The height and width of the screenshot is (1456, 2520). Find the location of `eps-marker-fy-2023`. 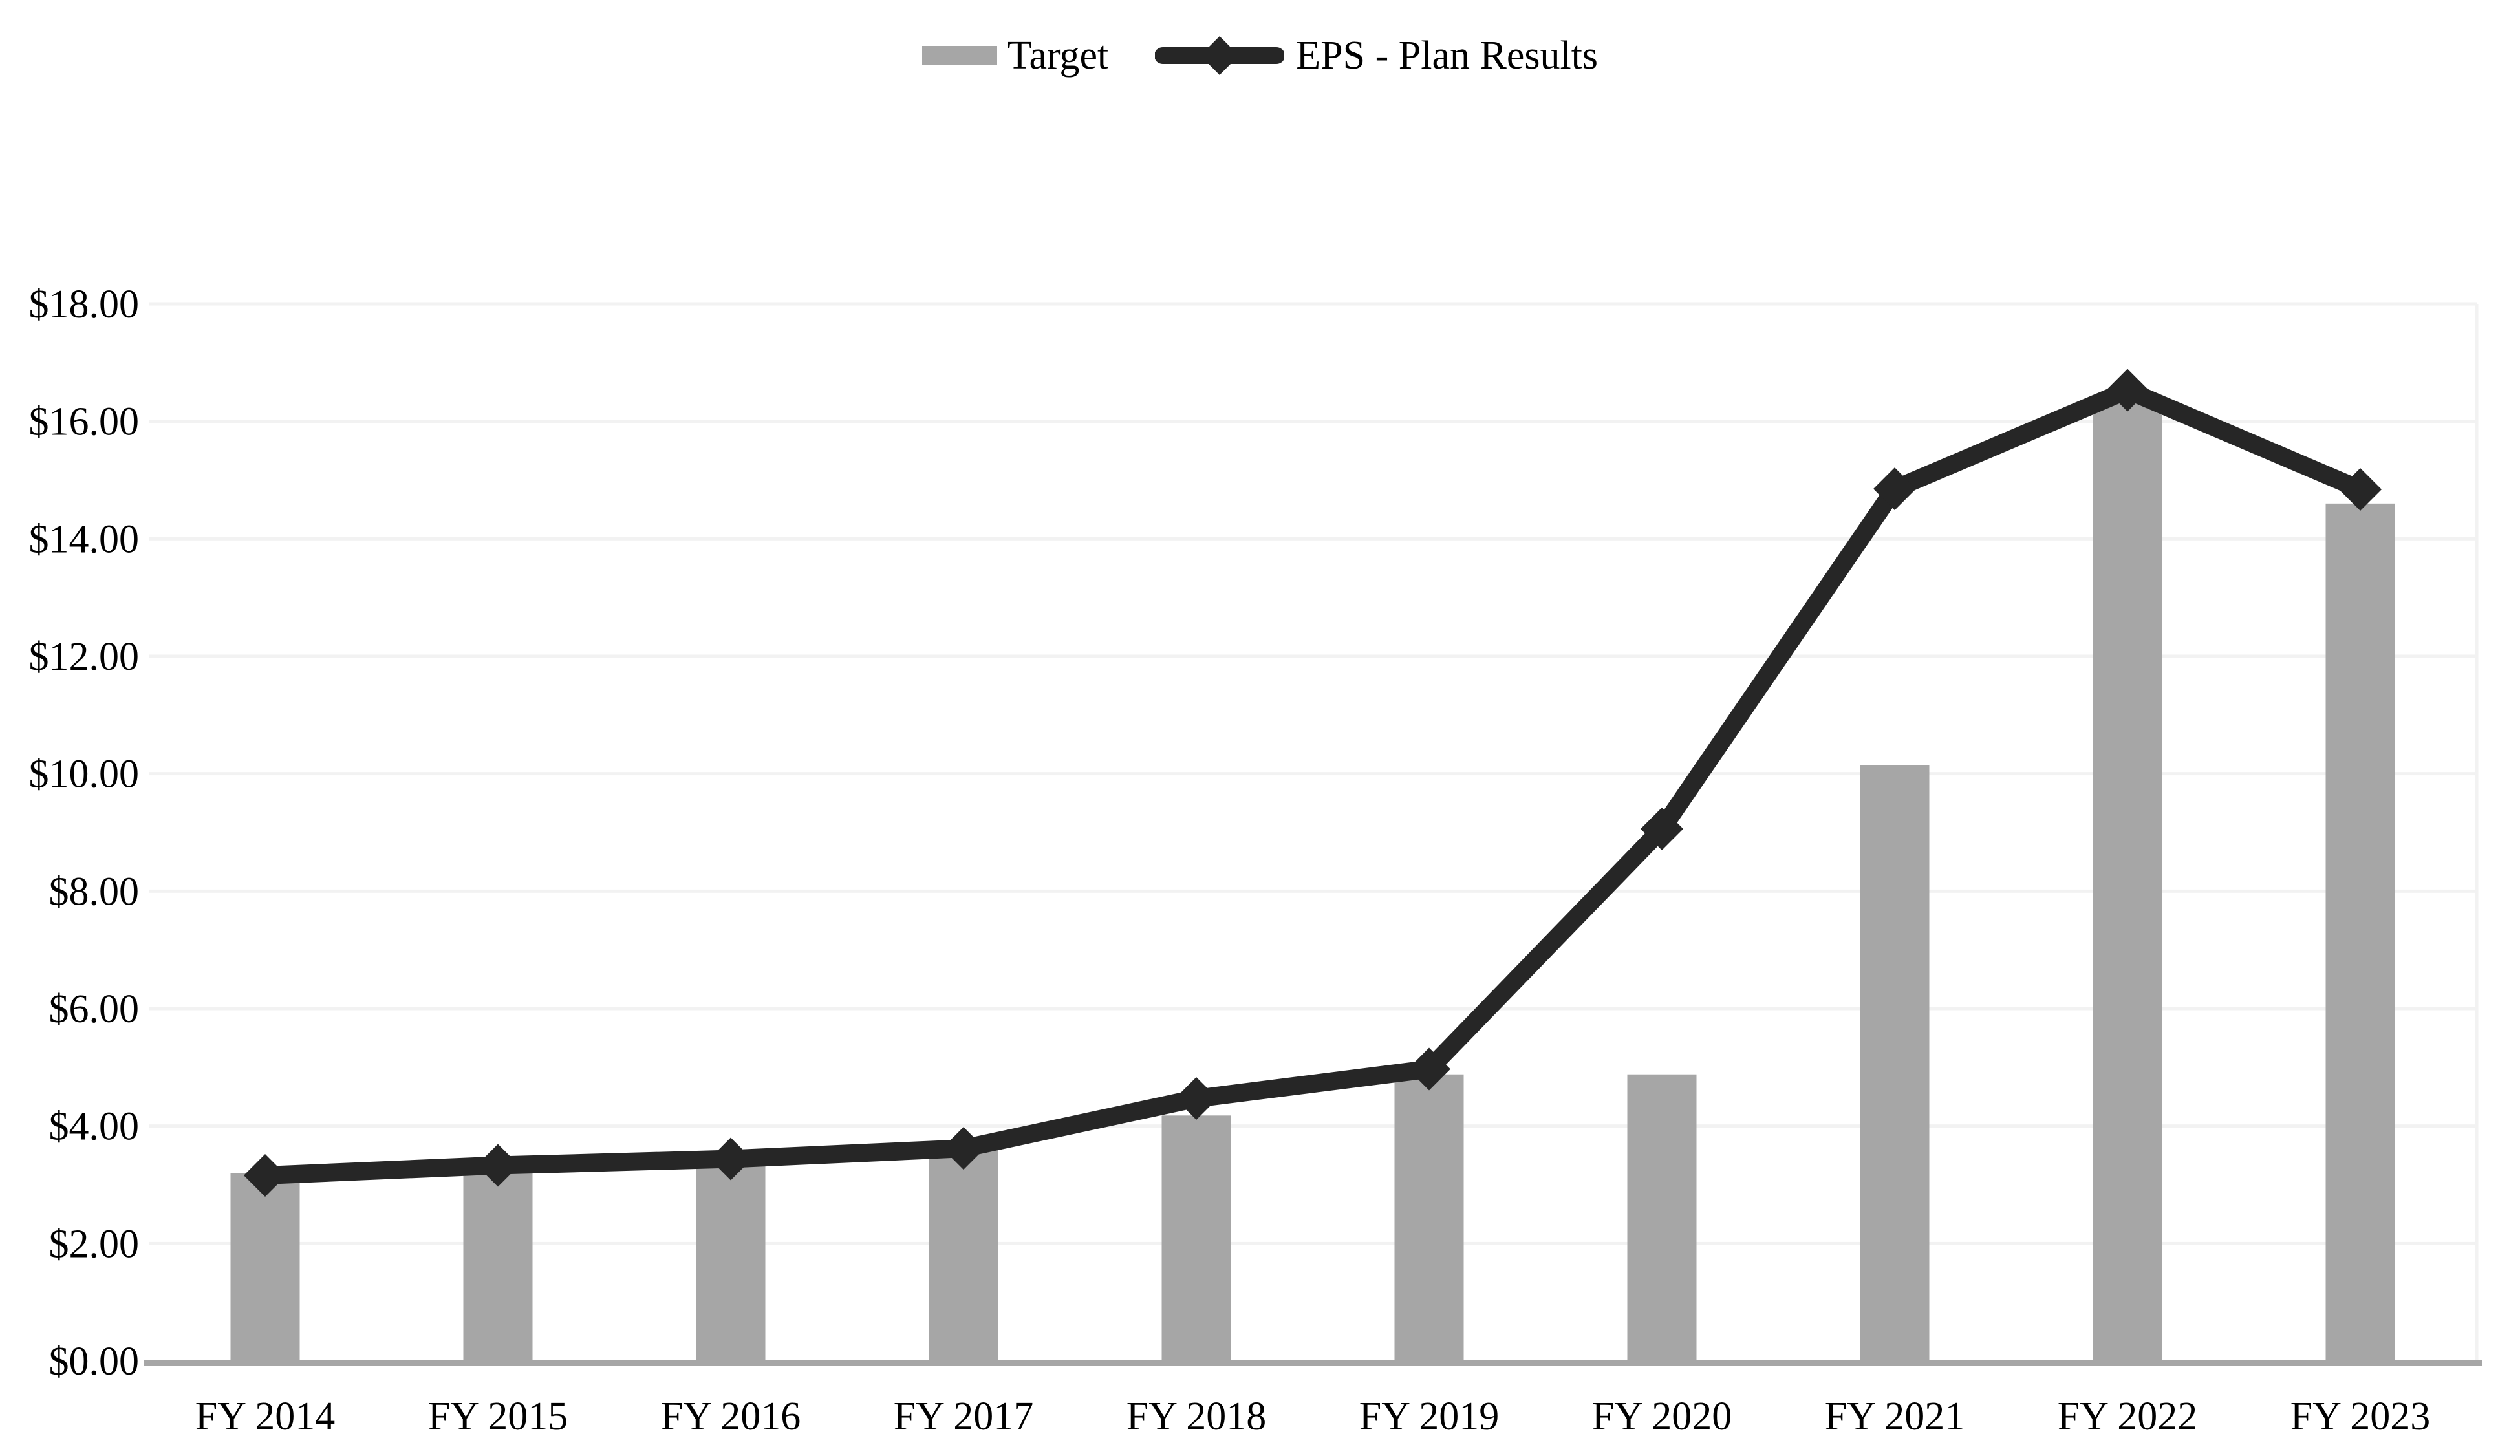

eps-marker-fy-2023 is located at coordinates (2360, 489).